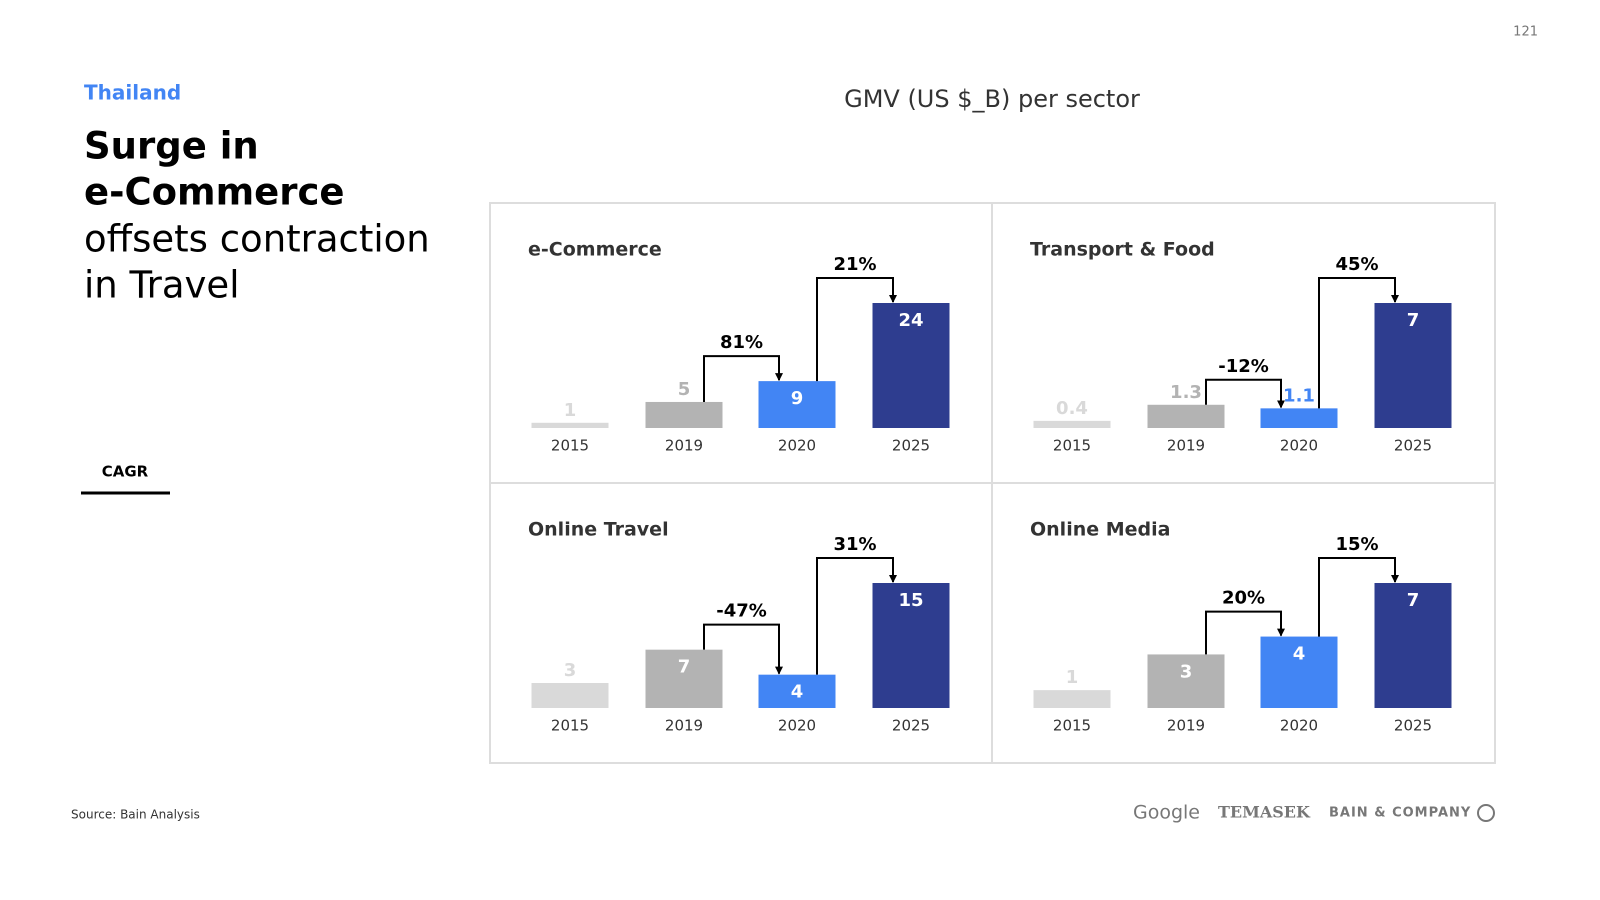 The width and height of the screenshot is (1600, 900). Describe the element at coordinates (797, 398) in the screenshot. I see `value-label: 9` at that location.